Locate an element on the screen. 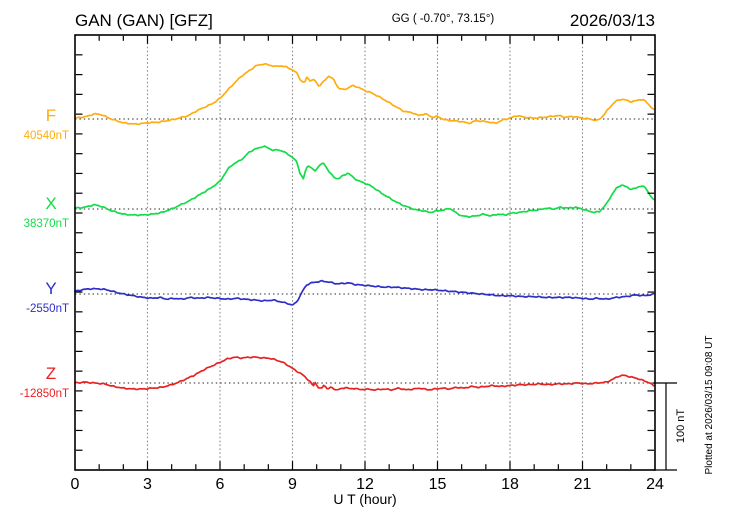 The width and height of the screenshot is (730, 525). series-letter-X: X is located at coordinates (50, 203).